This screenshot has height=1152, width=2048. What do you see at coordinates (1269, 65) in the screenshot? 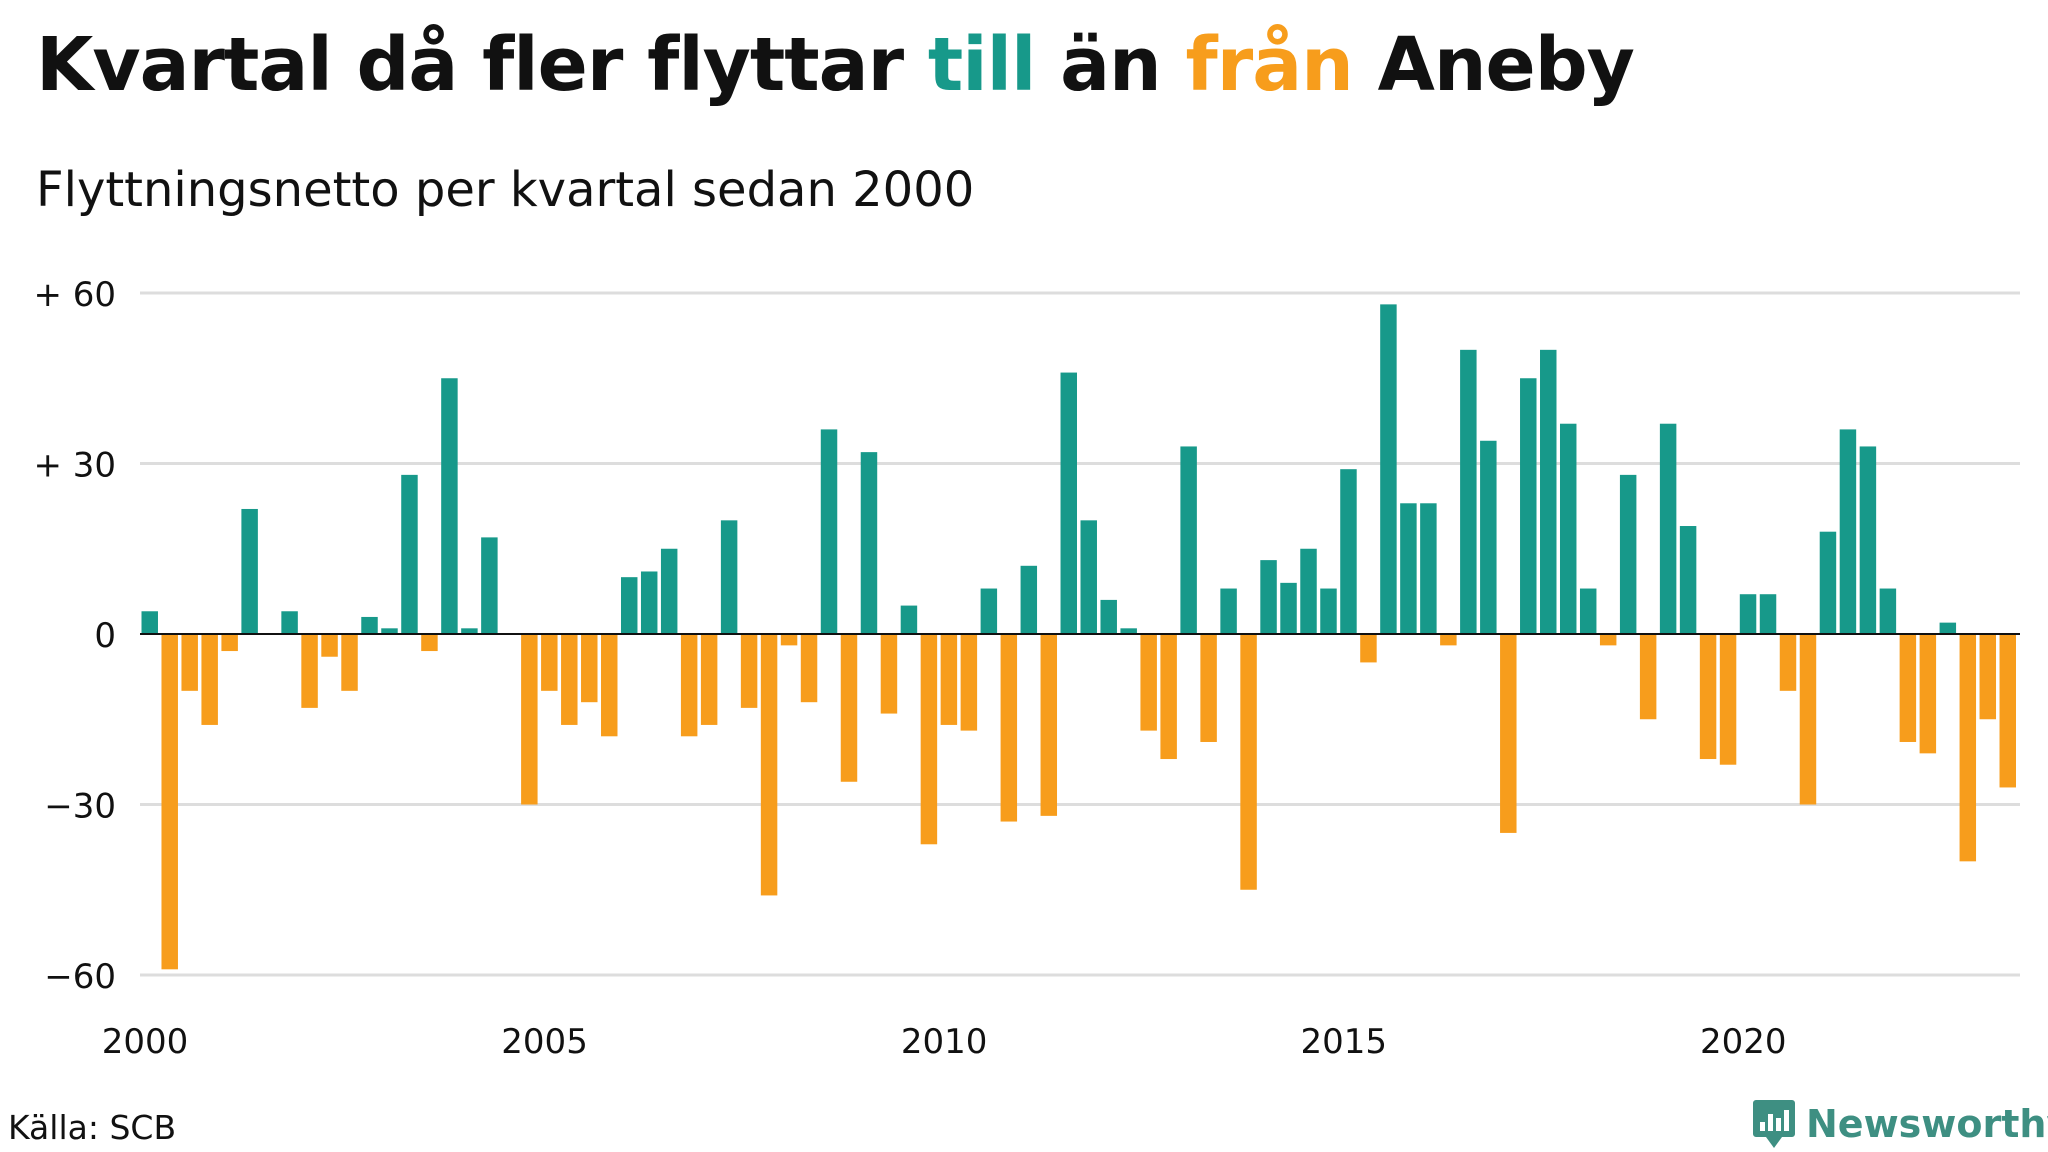
I see `title-highlight-out: från` at bounding box center [1269, 65].